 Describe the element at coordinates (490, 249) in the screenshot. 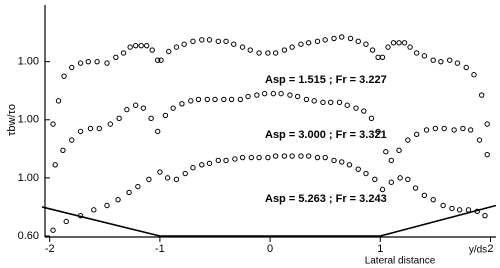

I see `x-tick-label: 2` at that location.